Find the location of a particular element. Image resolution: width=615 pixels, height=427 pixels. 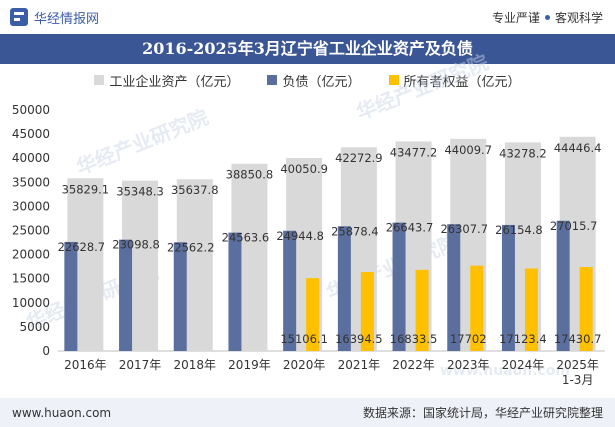

data-label-assets: 43477.2 is located at coordinates (414, 152).